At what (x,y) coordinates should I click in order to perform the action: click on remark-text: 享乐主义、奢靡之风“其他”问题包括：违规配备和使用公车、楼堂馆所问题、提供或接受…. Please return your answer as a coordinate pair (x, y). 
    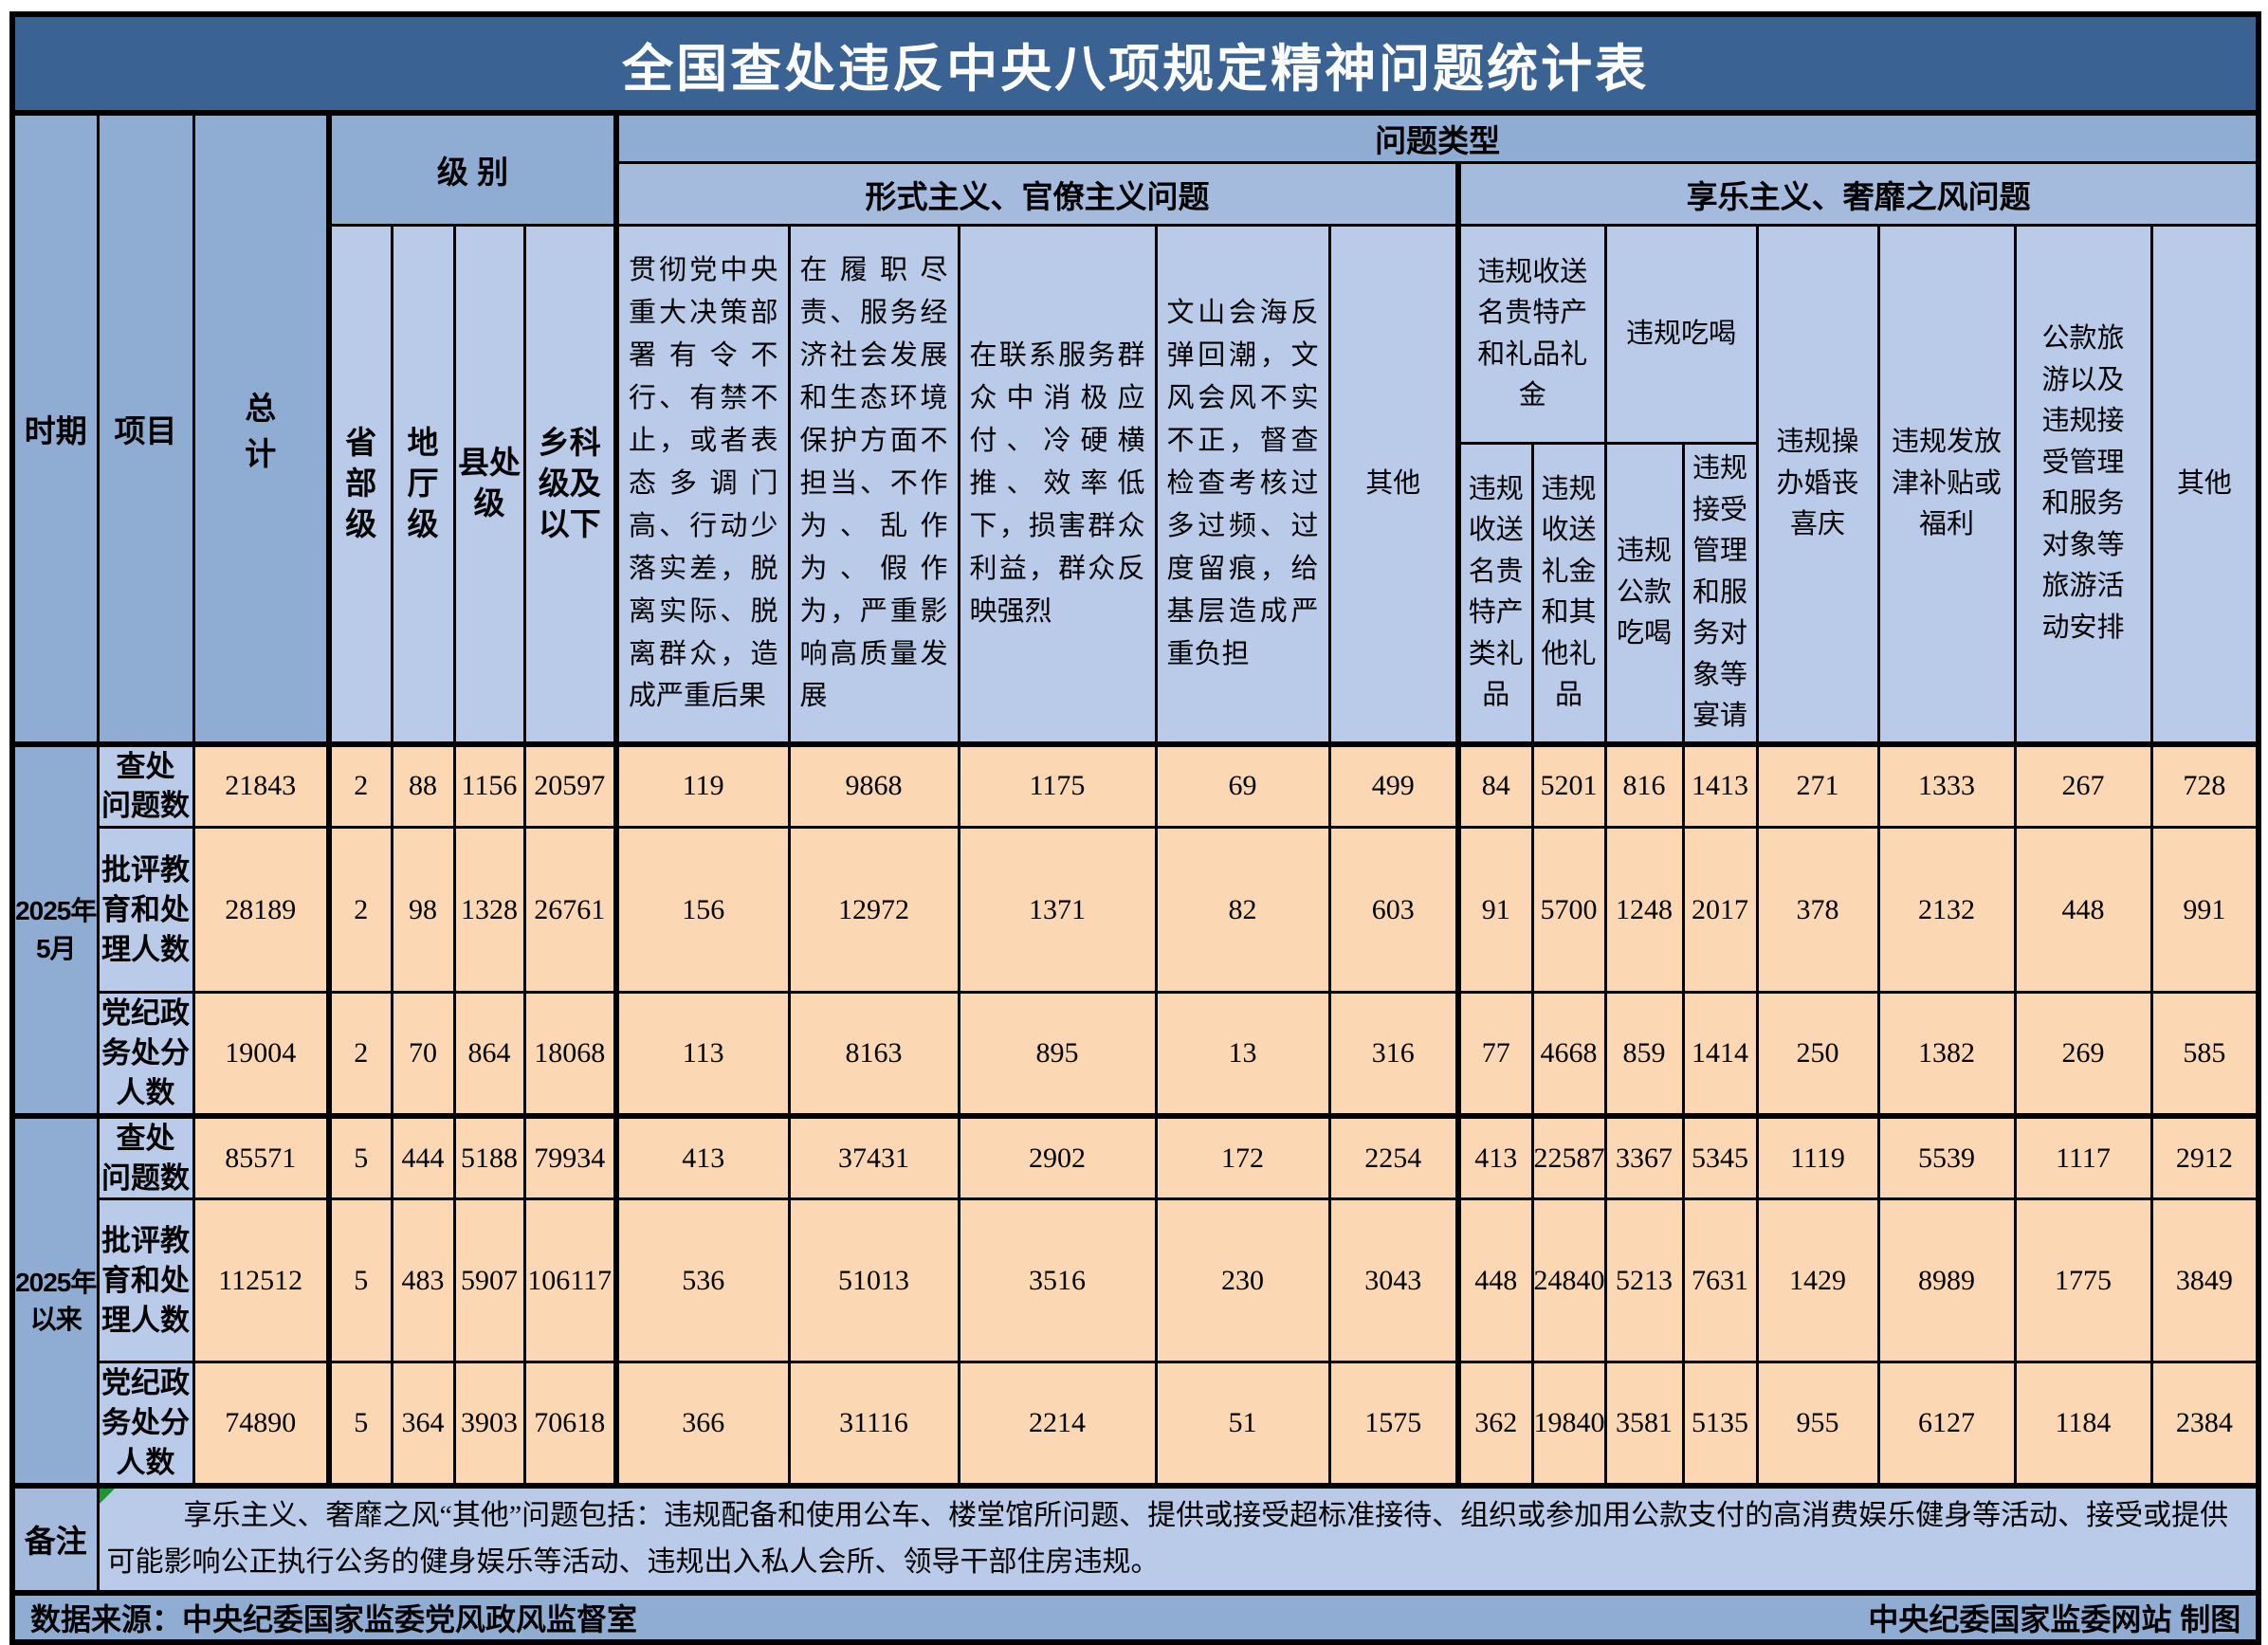
    Looking at the image, I should click on (1168, 1539).